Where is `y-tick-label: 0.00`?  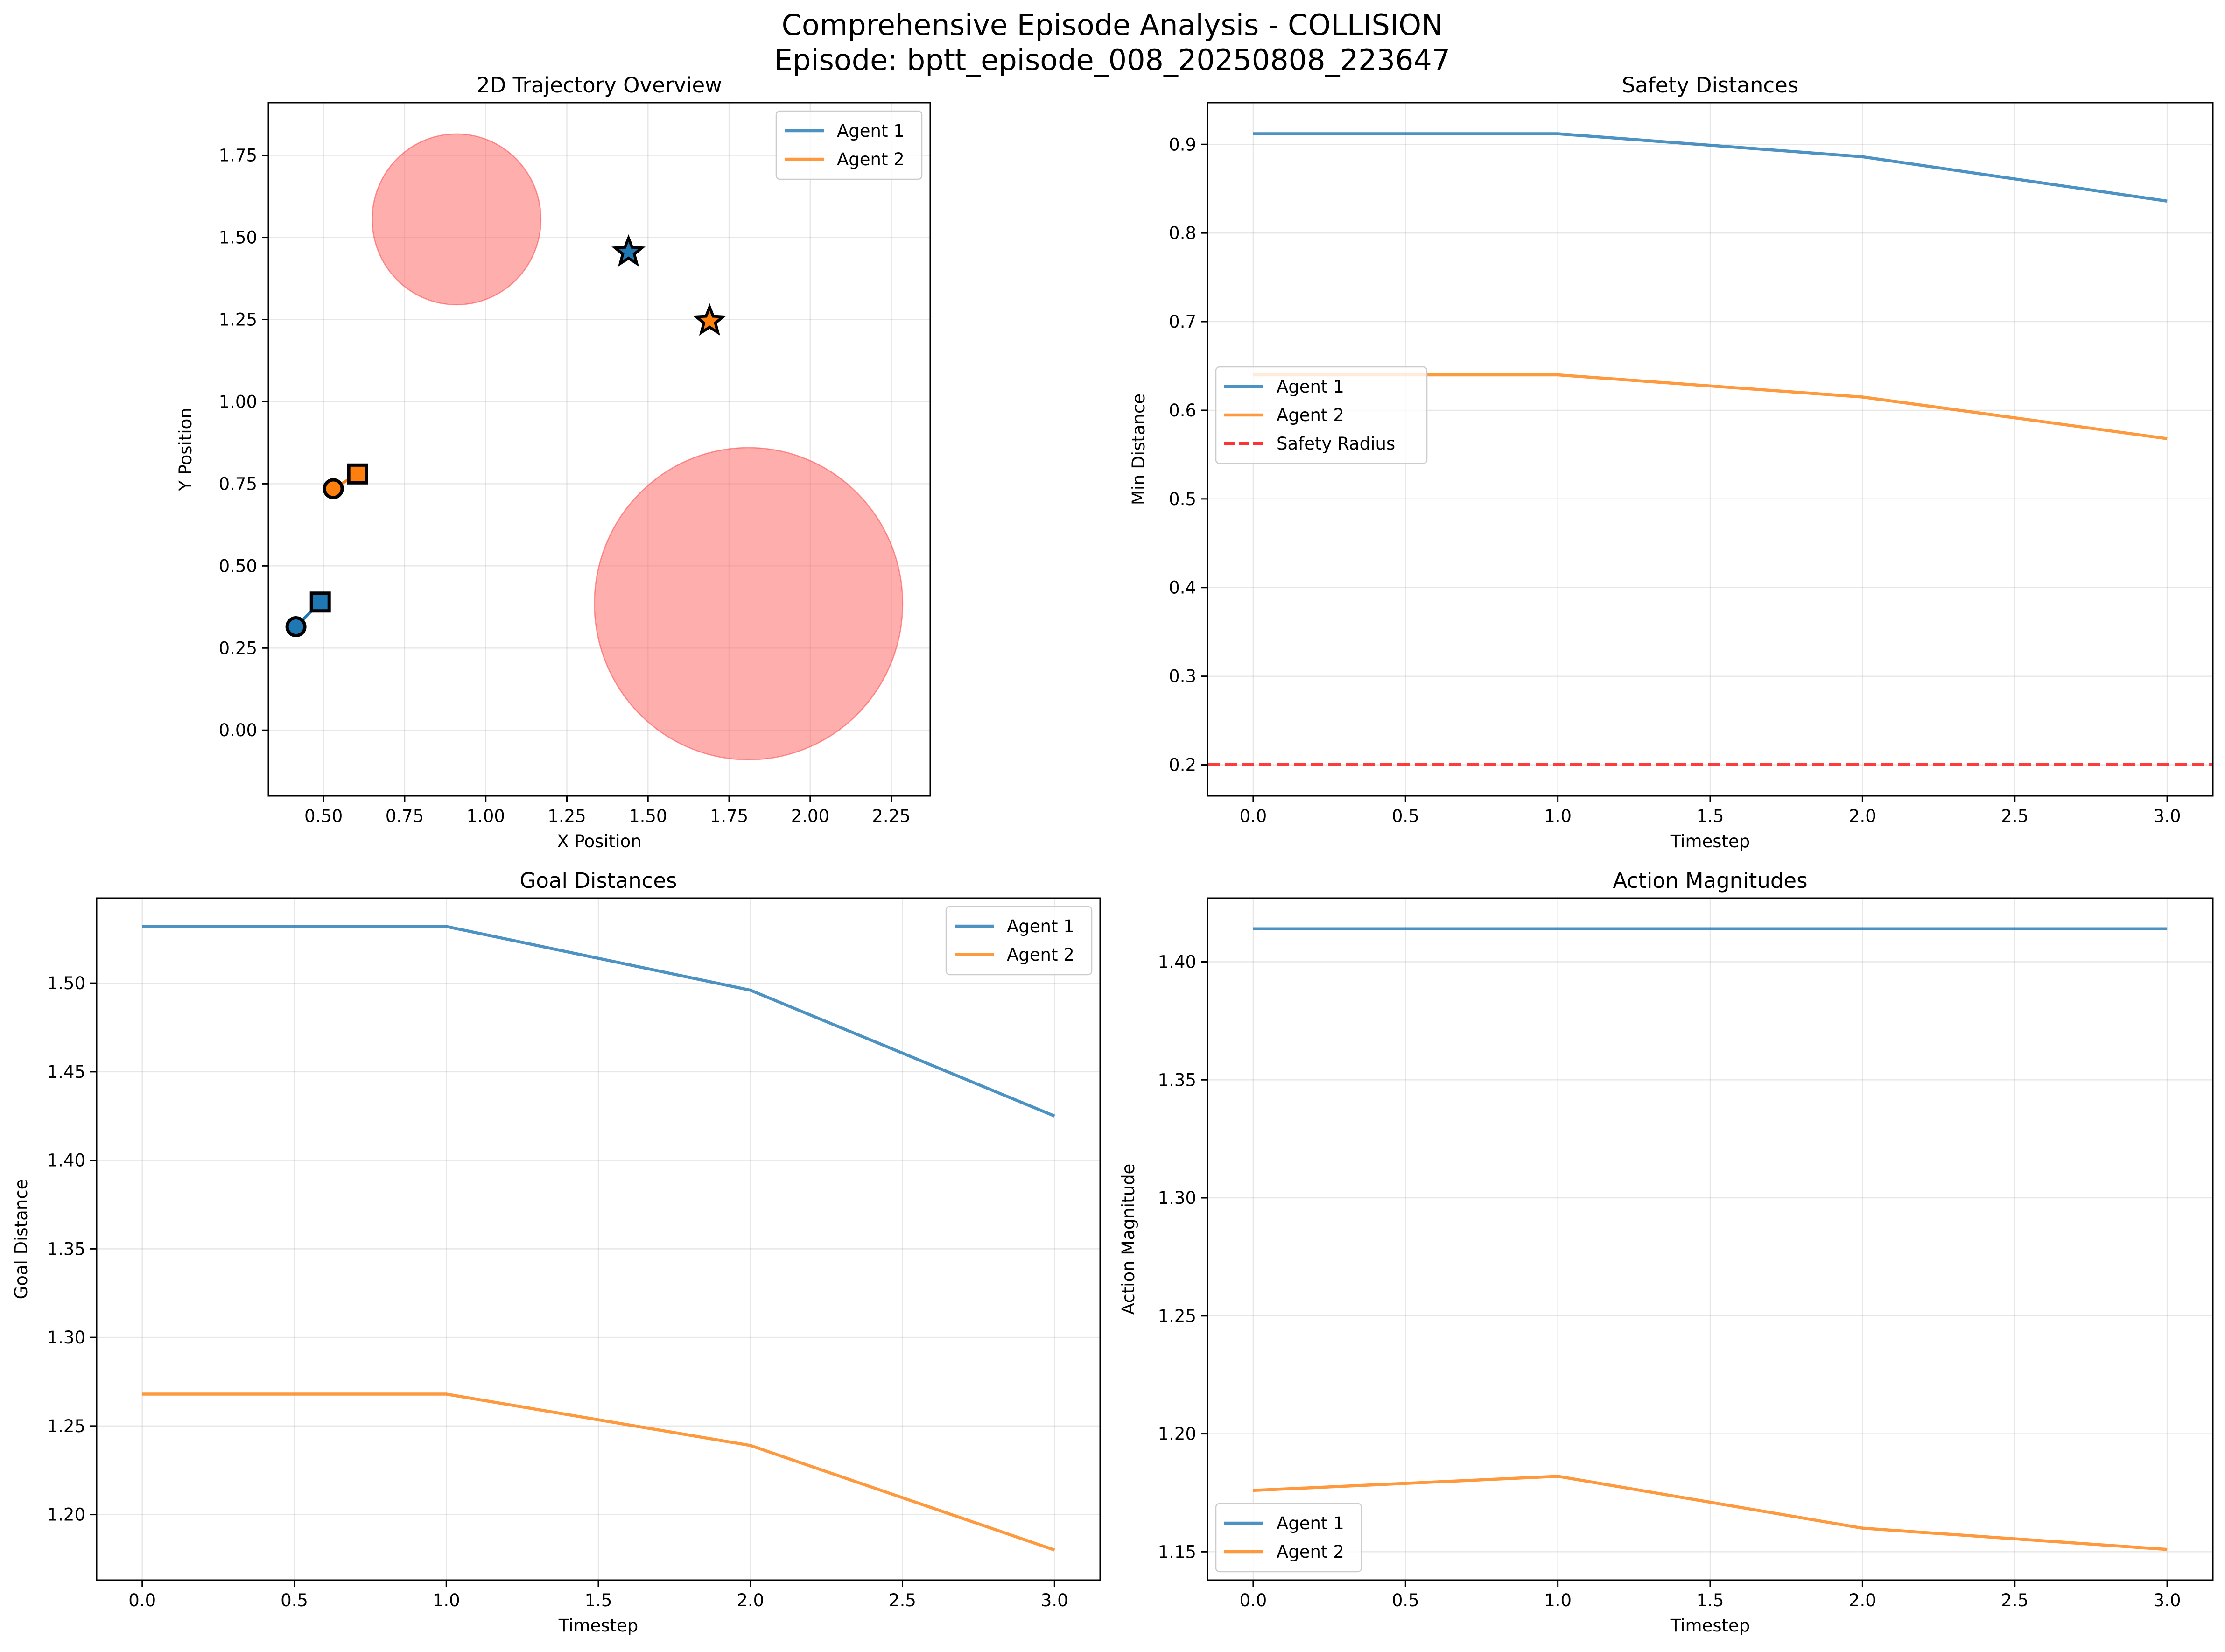 y-tick-label: 0.00 is located at coordinates (238, 730).